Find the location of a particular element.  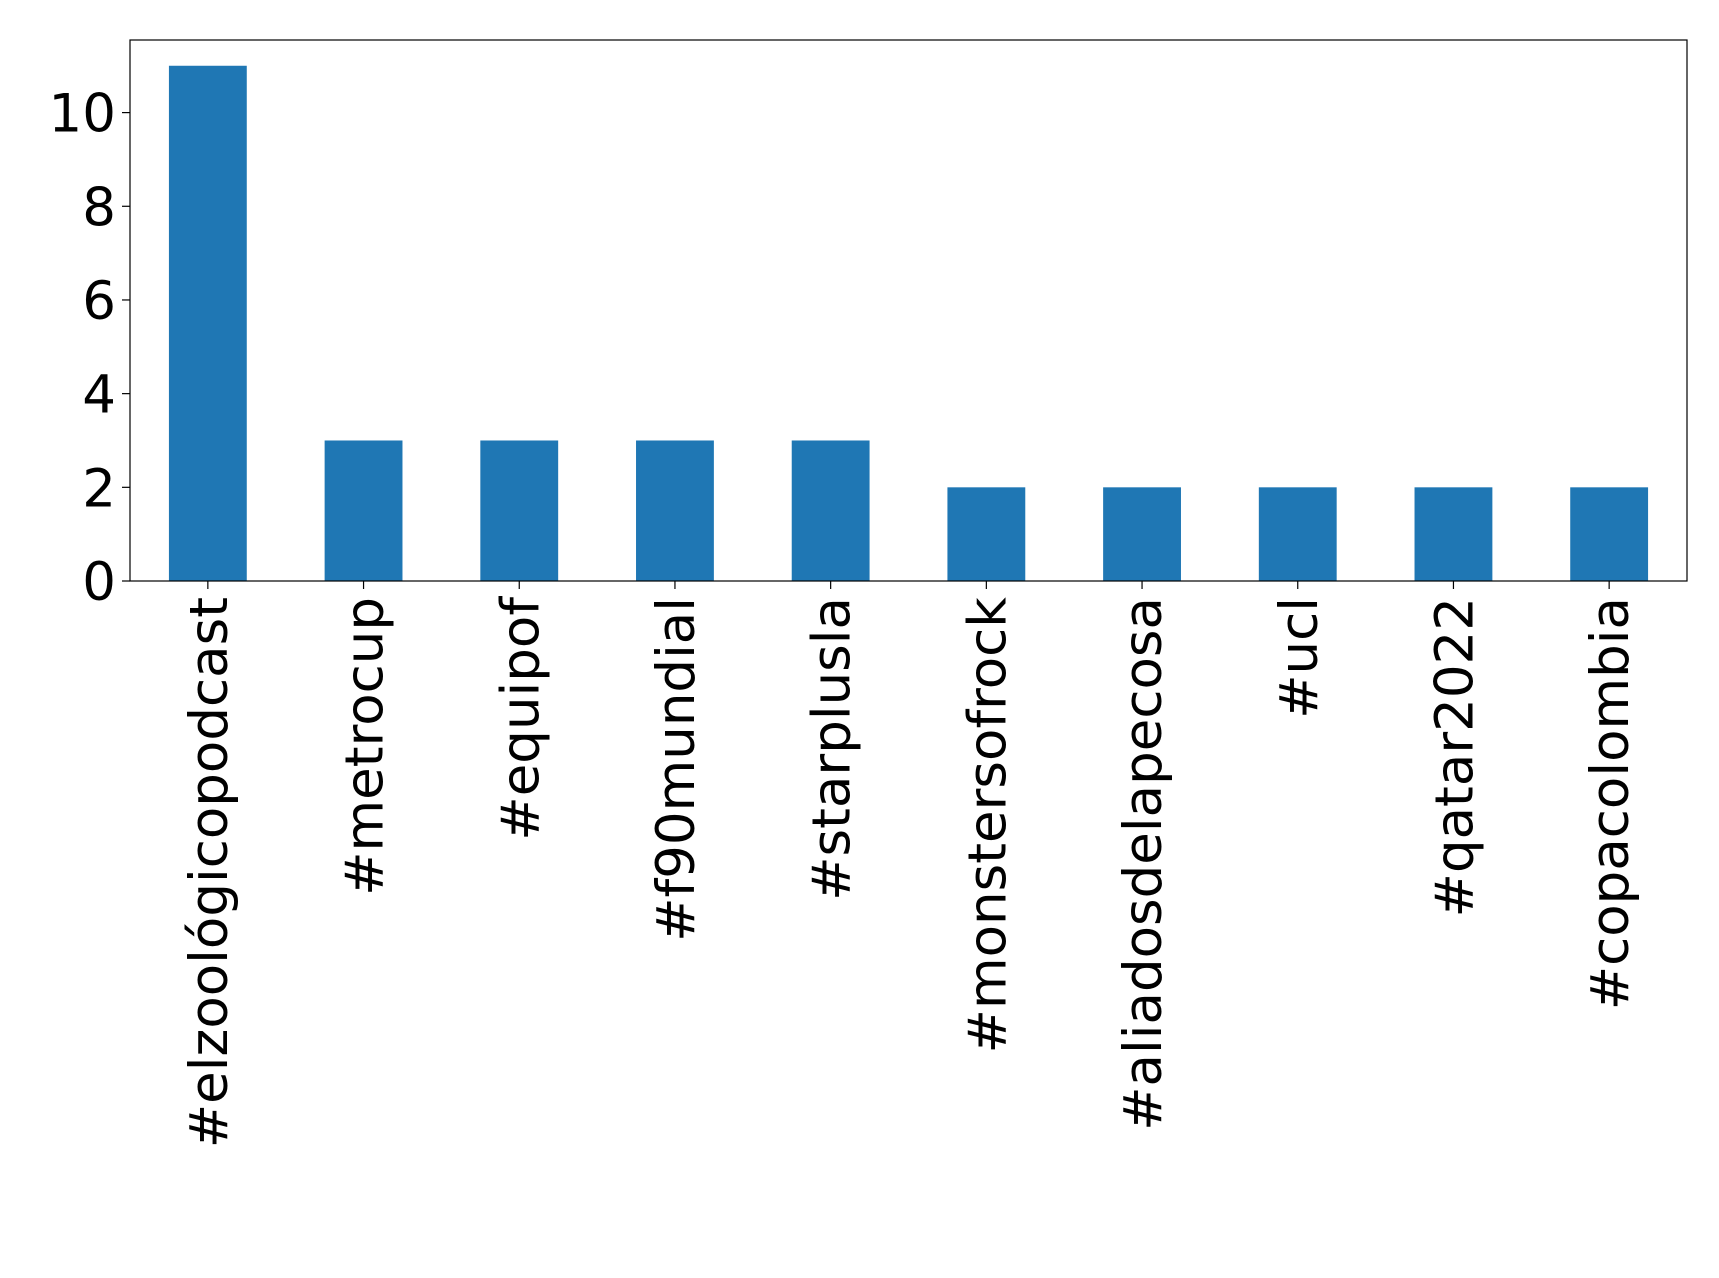

x-tick-label: #aliadosdelapecosa is located at coordinates (1143, 864).